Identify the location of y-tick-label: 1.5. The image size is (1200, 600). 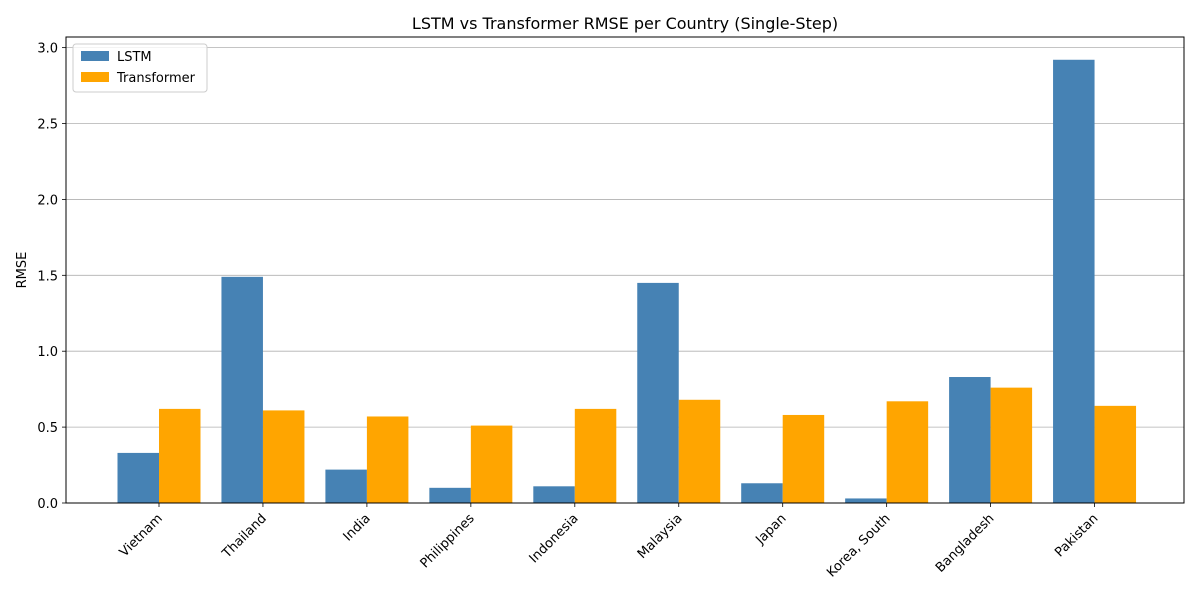
(47, 276).